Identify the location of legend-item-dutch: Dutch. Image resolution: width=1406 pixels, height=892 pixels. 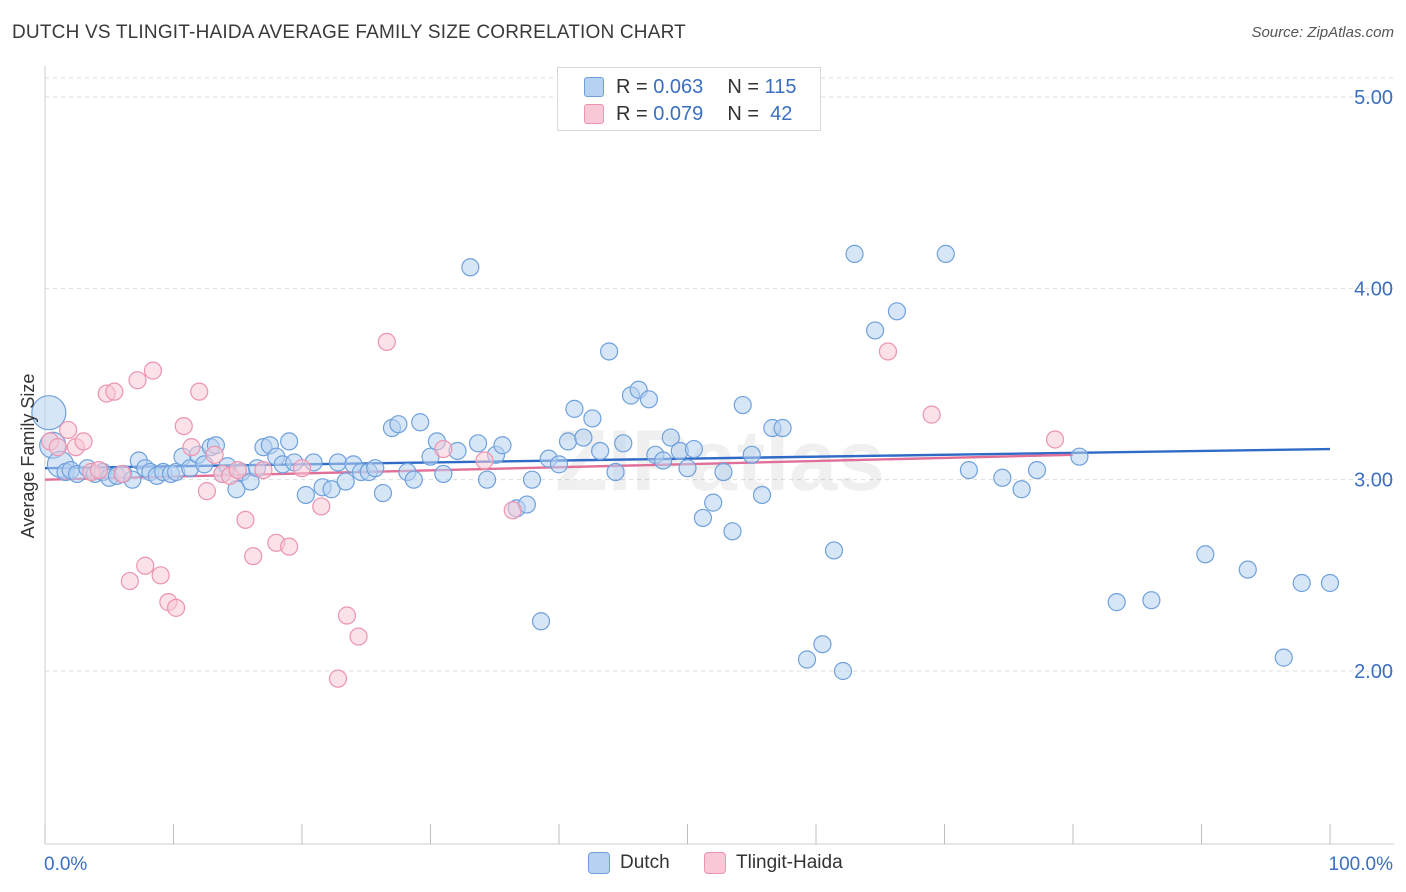
(629, 863).